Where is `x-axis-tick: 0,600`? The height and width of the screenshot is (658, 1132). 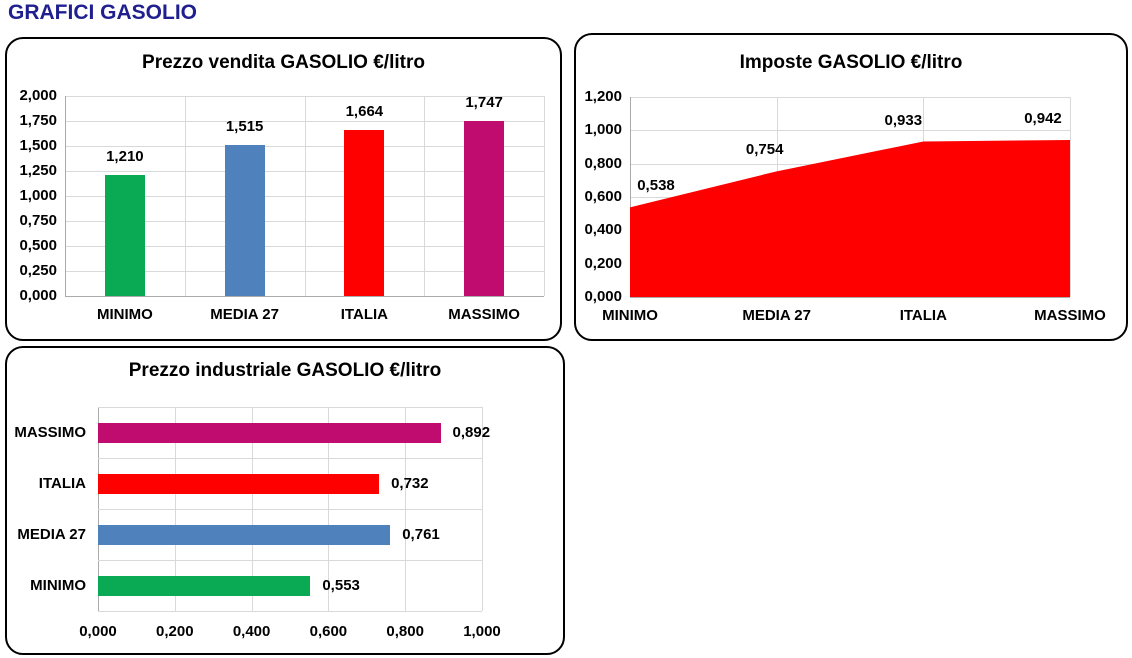 x-axis-tick: 0,600 is located at coordinates (328, 631).